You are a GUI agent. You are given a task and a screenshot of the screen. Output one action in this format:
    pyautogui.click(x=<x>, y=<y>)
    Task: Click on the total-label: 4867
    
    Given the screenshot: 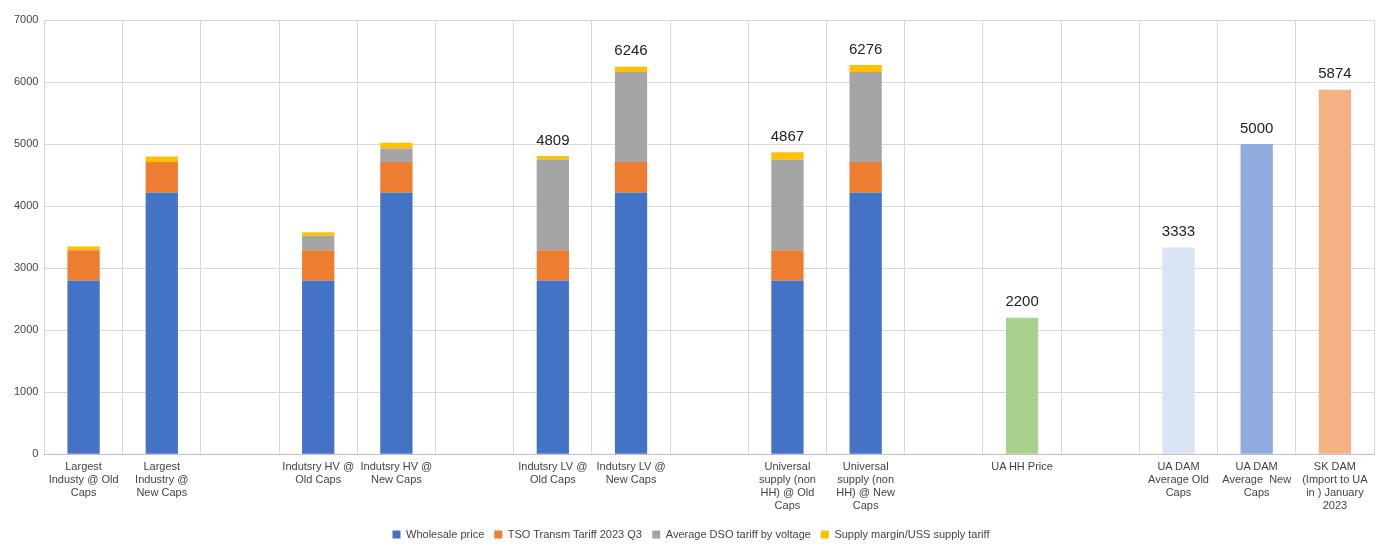 What is the action you would take?
    pyautogui.click(x=787, y=135)
    